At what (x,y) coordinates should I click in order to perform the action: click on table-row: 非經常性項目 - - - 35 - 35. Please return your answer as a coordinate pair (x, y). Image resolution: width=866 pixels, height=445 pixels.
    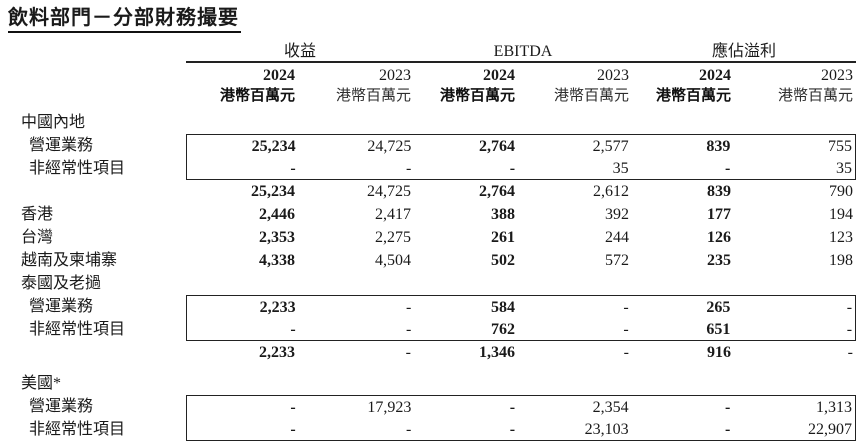
    Looking at the image, I should click on (433, 168).